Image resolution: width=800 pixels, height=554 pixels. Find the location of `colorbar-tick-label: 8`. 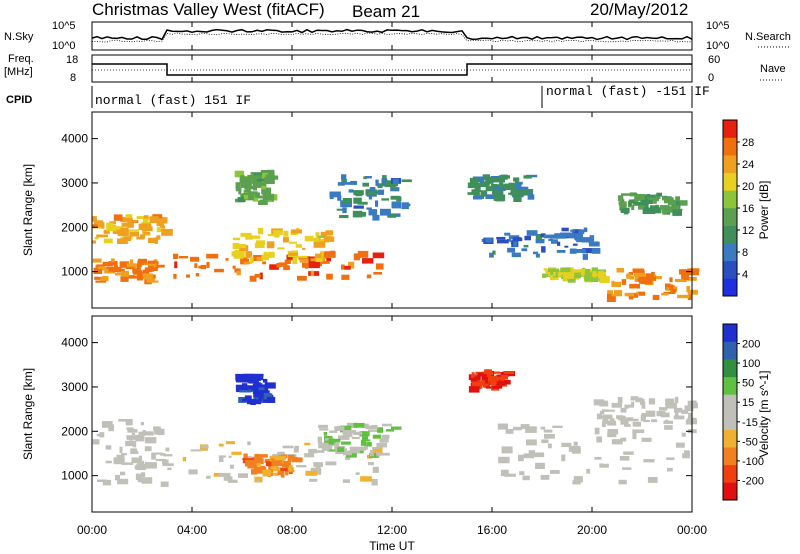

colorbar-tick-label: 8 is located at coordinates (745, 253).